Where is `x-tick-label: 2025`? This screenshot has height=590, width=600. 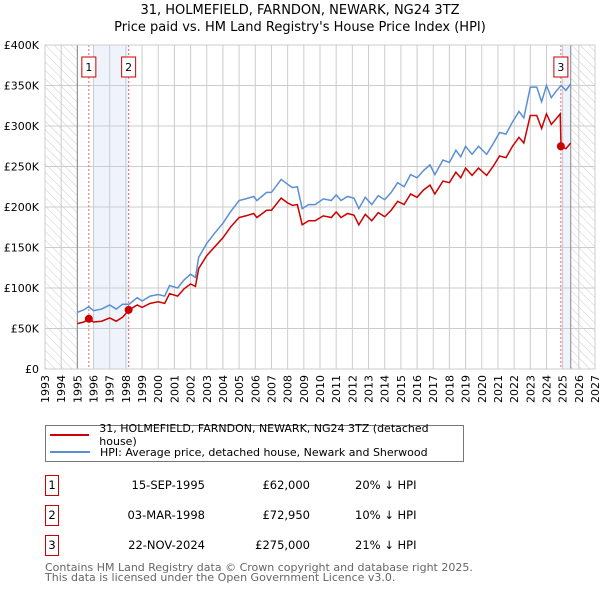
x-tick-label: 2025 is located at coordinates (563, 389).